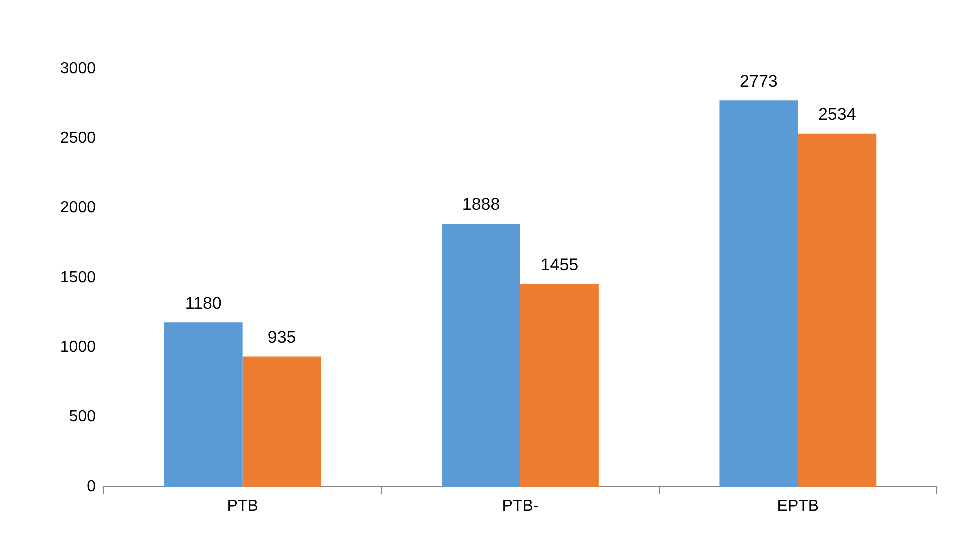  I want to click on x-tick-label: EPTB, so click(798, 507).